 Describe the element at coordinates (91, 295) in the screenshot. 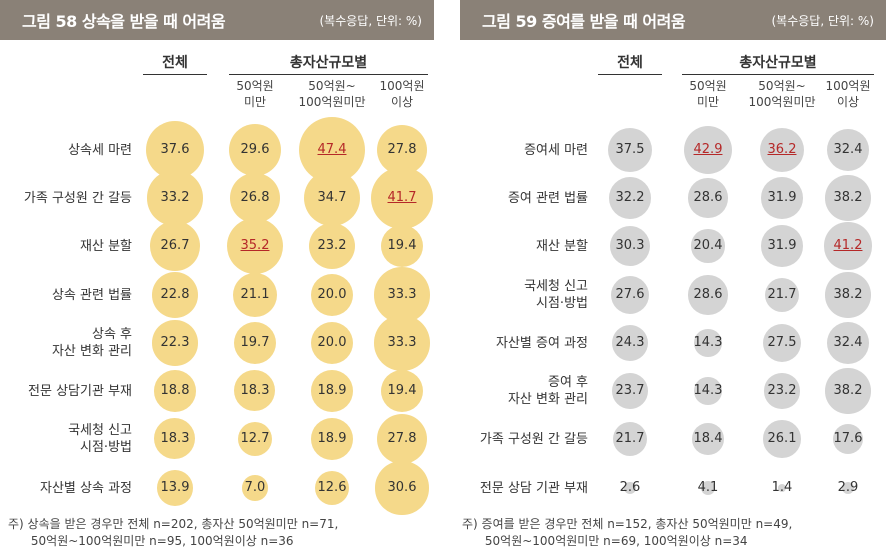

I see `row-label: 상속 관련 법률` at that location.